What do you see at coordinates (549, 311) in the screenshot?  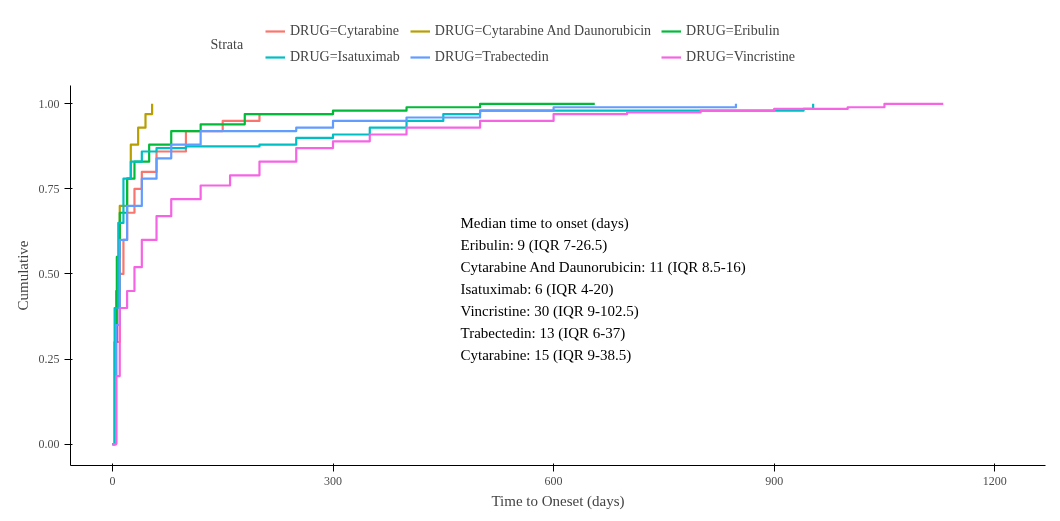 I see `annotation: Vincristine: 30 (IQR 9-102.5)` at bounding box center [549, 311].